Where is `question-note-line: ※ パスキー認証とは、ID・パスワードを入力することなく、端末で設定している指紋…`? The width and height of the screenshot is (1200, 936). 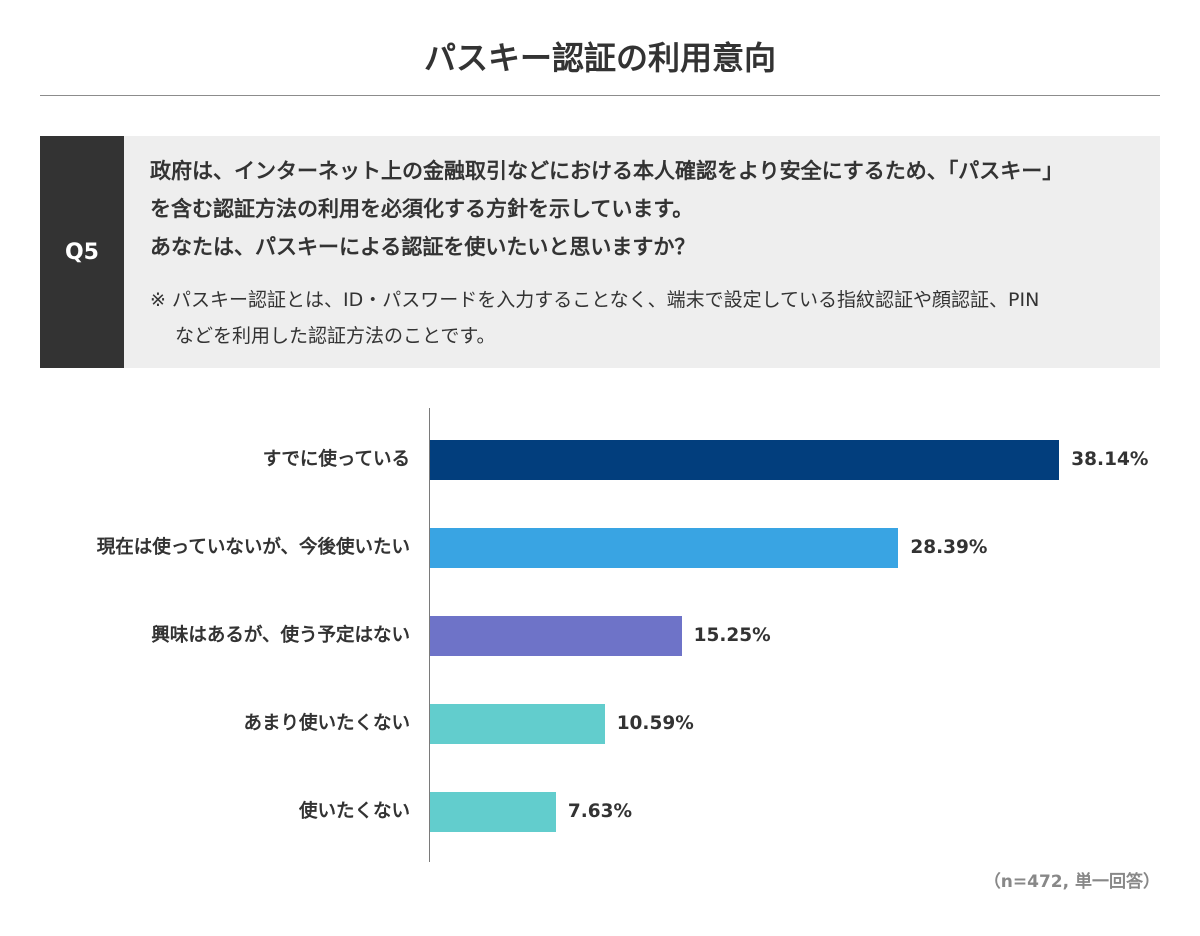 question-note-line: ※ パスキー認証とは、ID・パスワードを入力することなく、端末で設定している指紋… is located at coordinates (595, 300).